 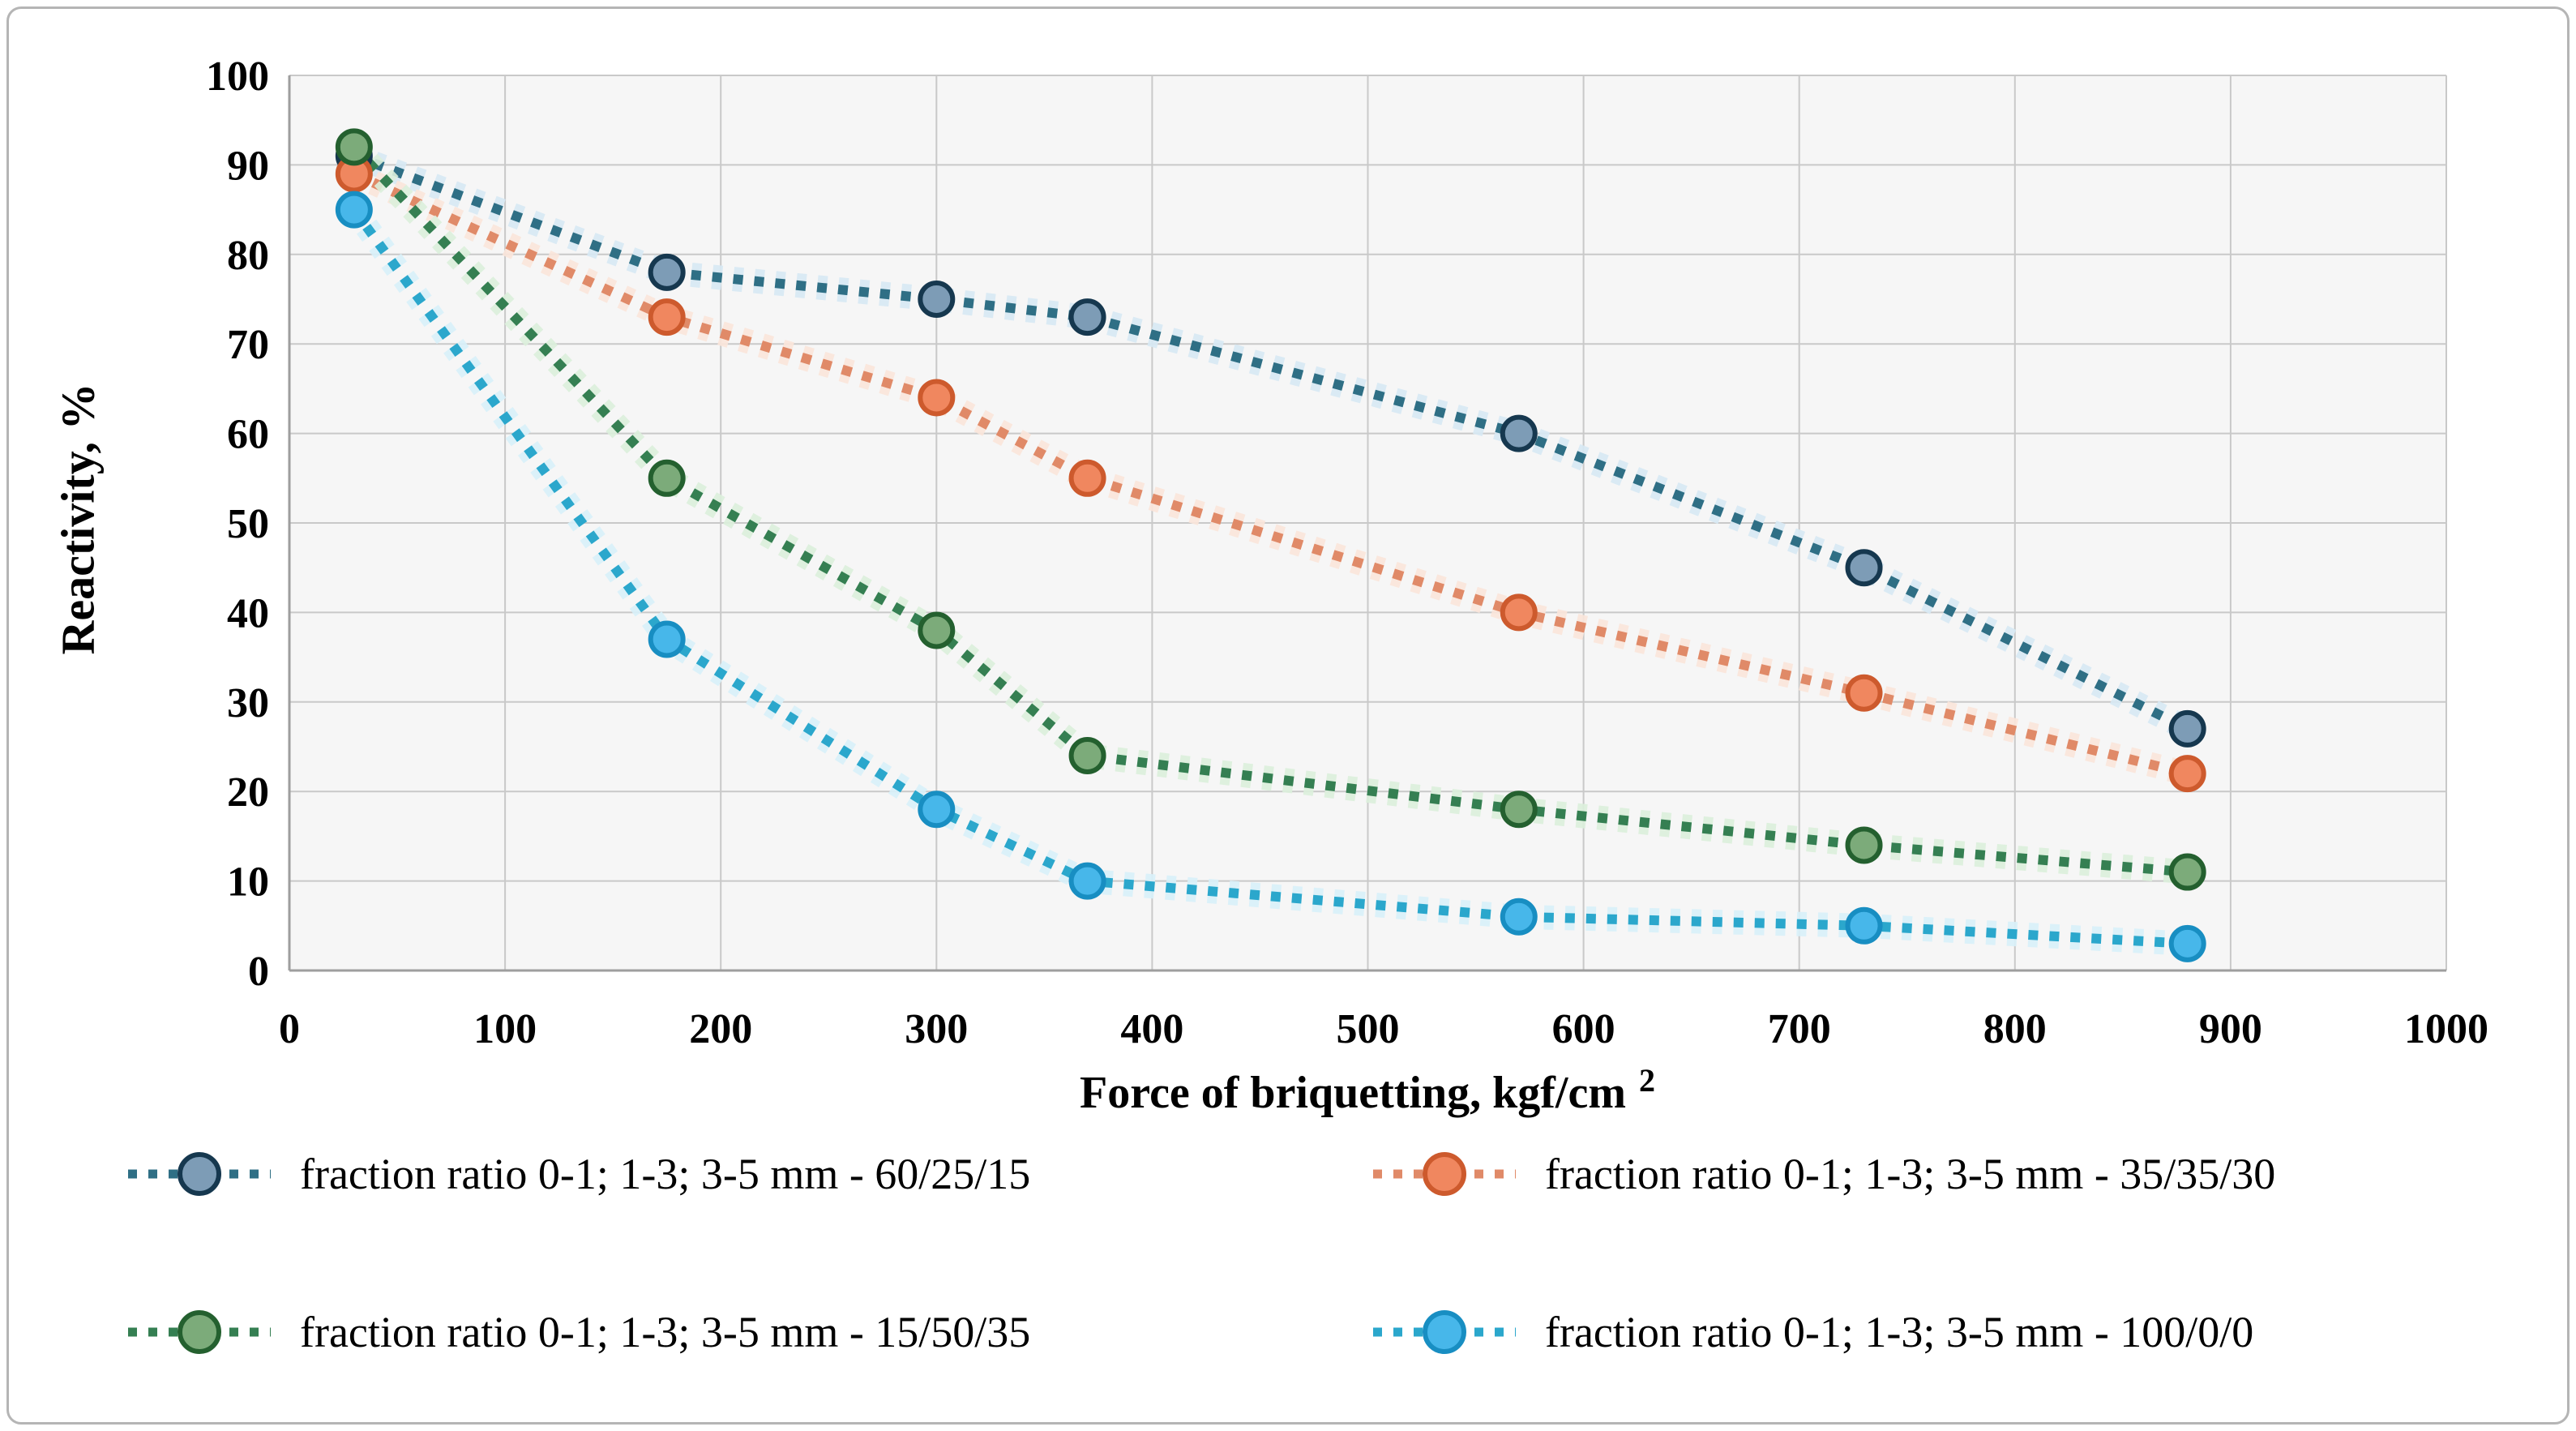 What do you see at coordinates (78, 519) in the screenshot?
I see `y-axis-title: Reactivity, %` at bounding box center [78, 519].